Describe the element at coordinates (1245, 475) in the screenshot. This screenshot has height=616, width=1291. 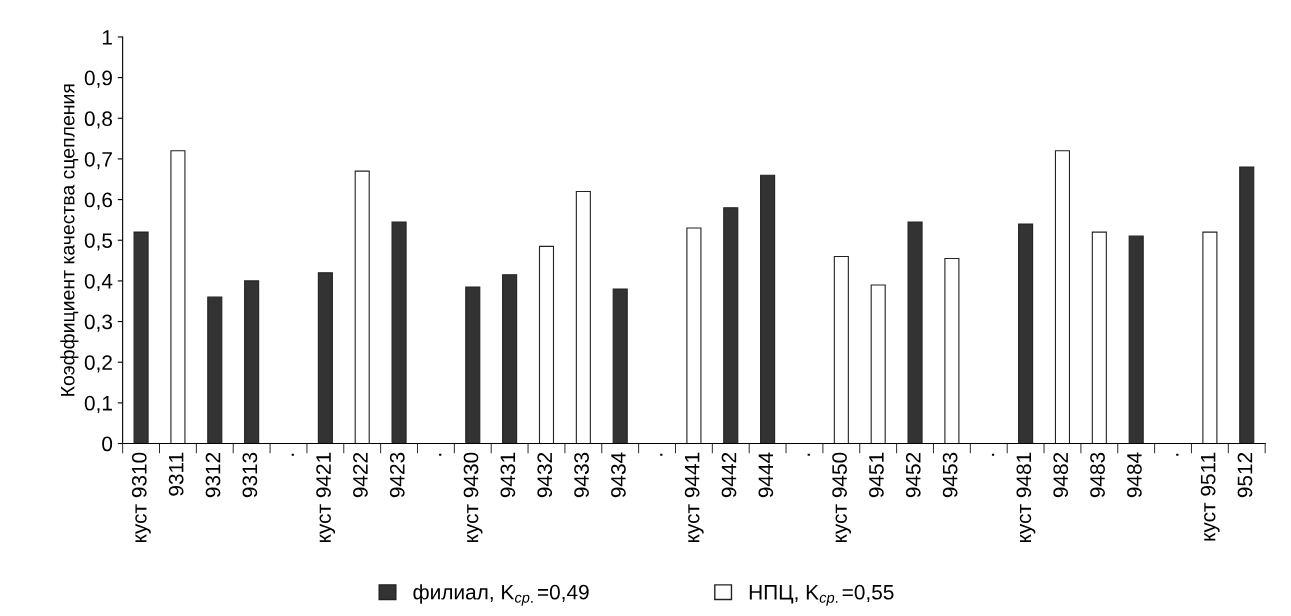
I see `x-tick-label: 9512` at that location.